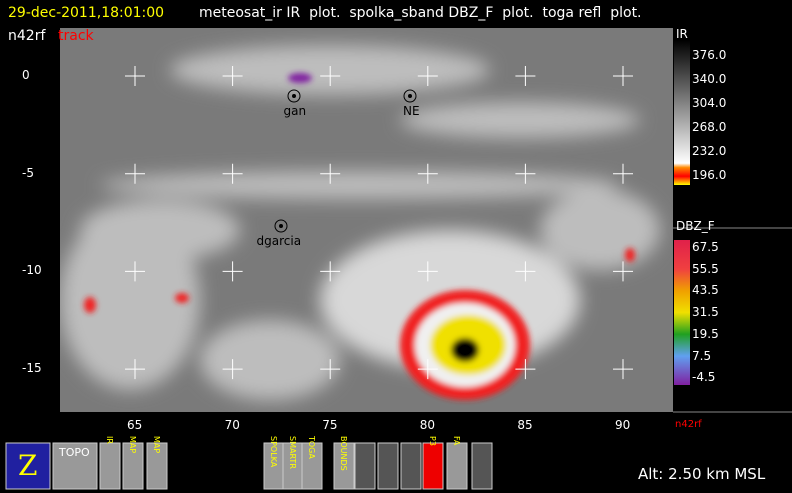 The image size is (792, 493). Describe the element at coordinates (249, 466) in the screenshot. I see `toolbar` at that location.